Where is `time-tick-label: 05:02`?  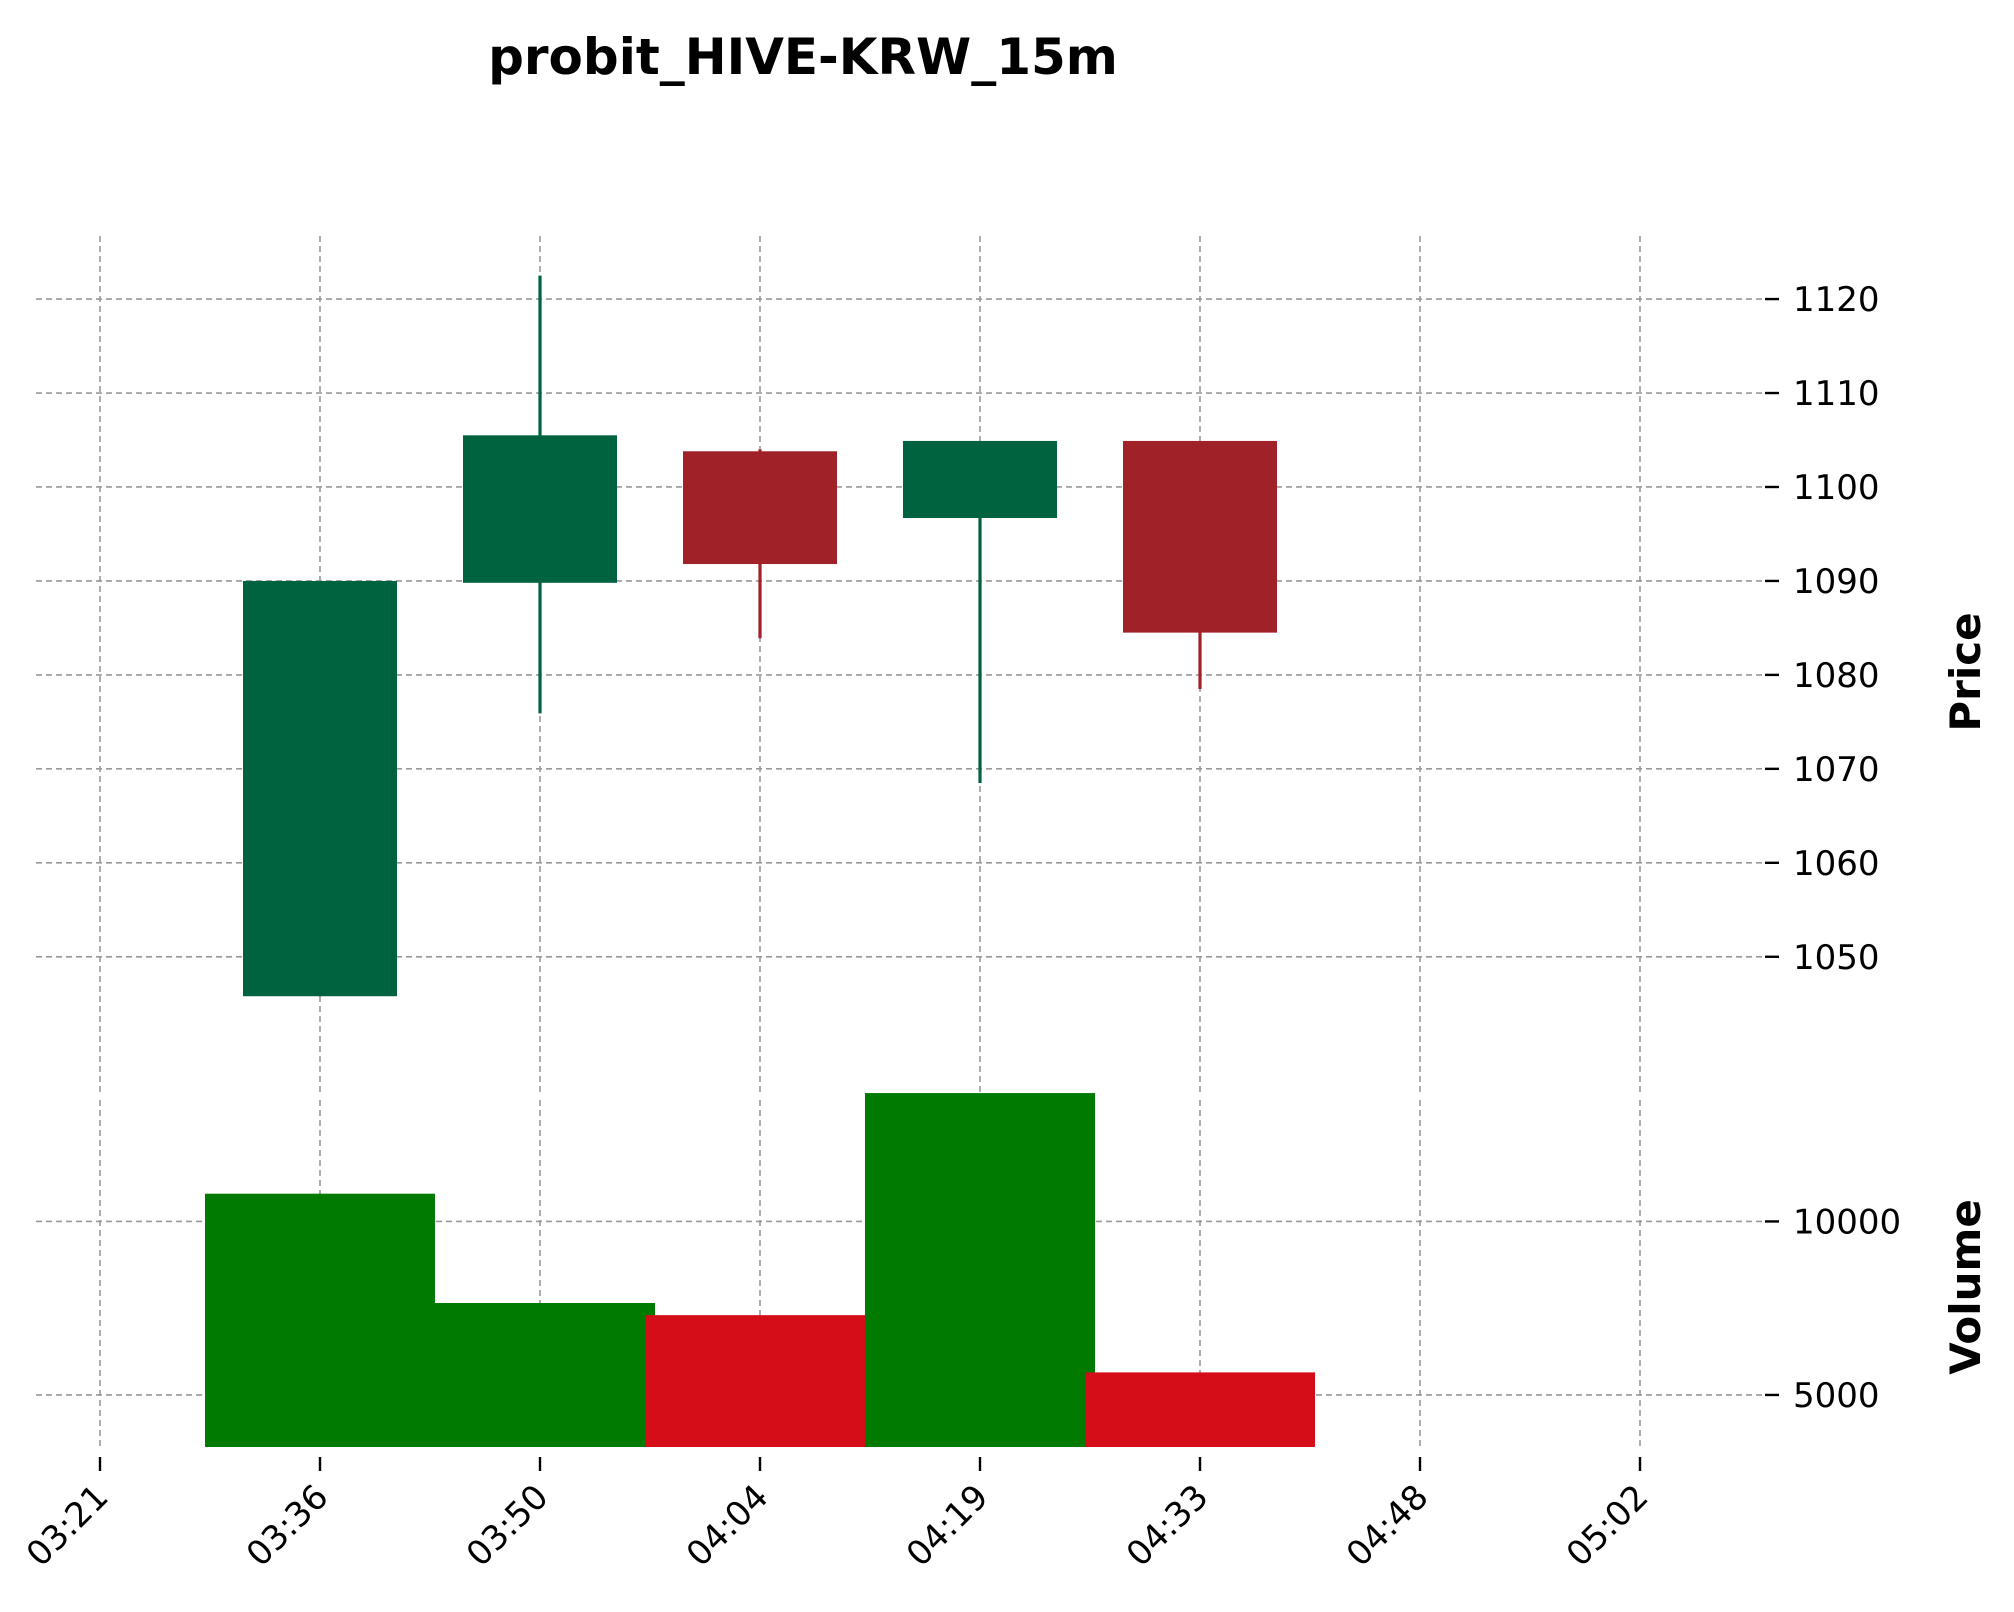 time-tick-label: 05:02 is located at coordinates (1608, 1526).